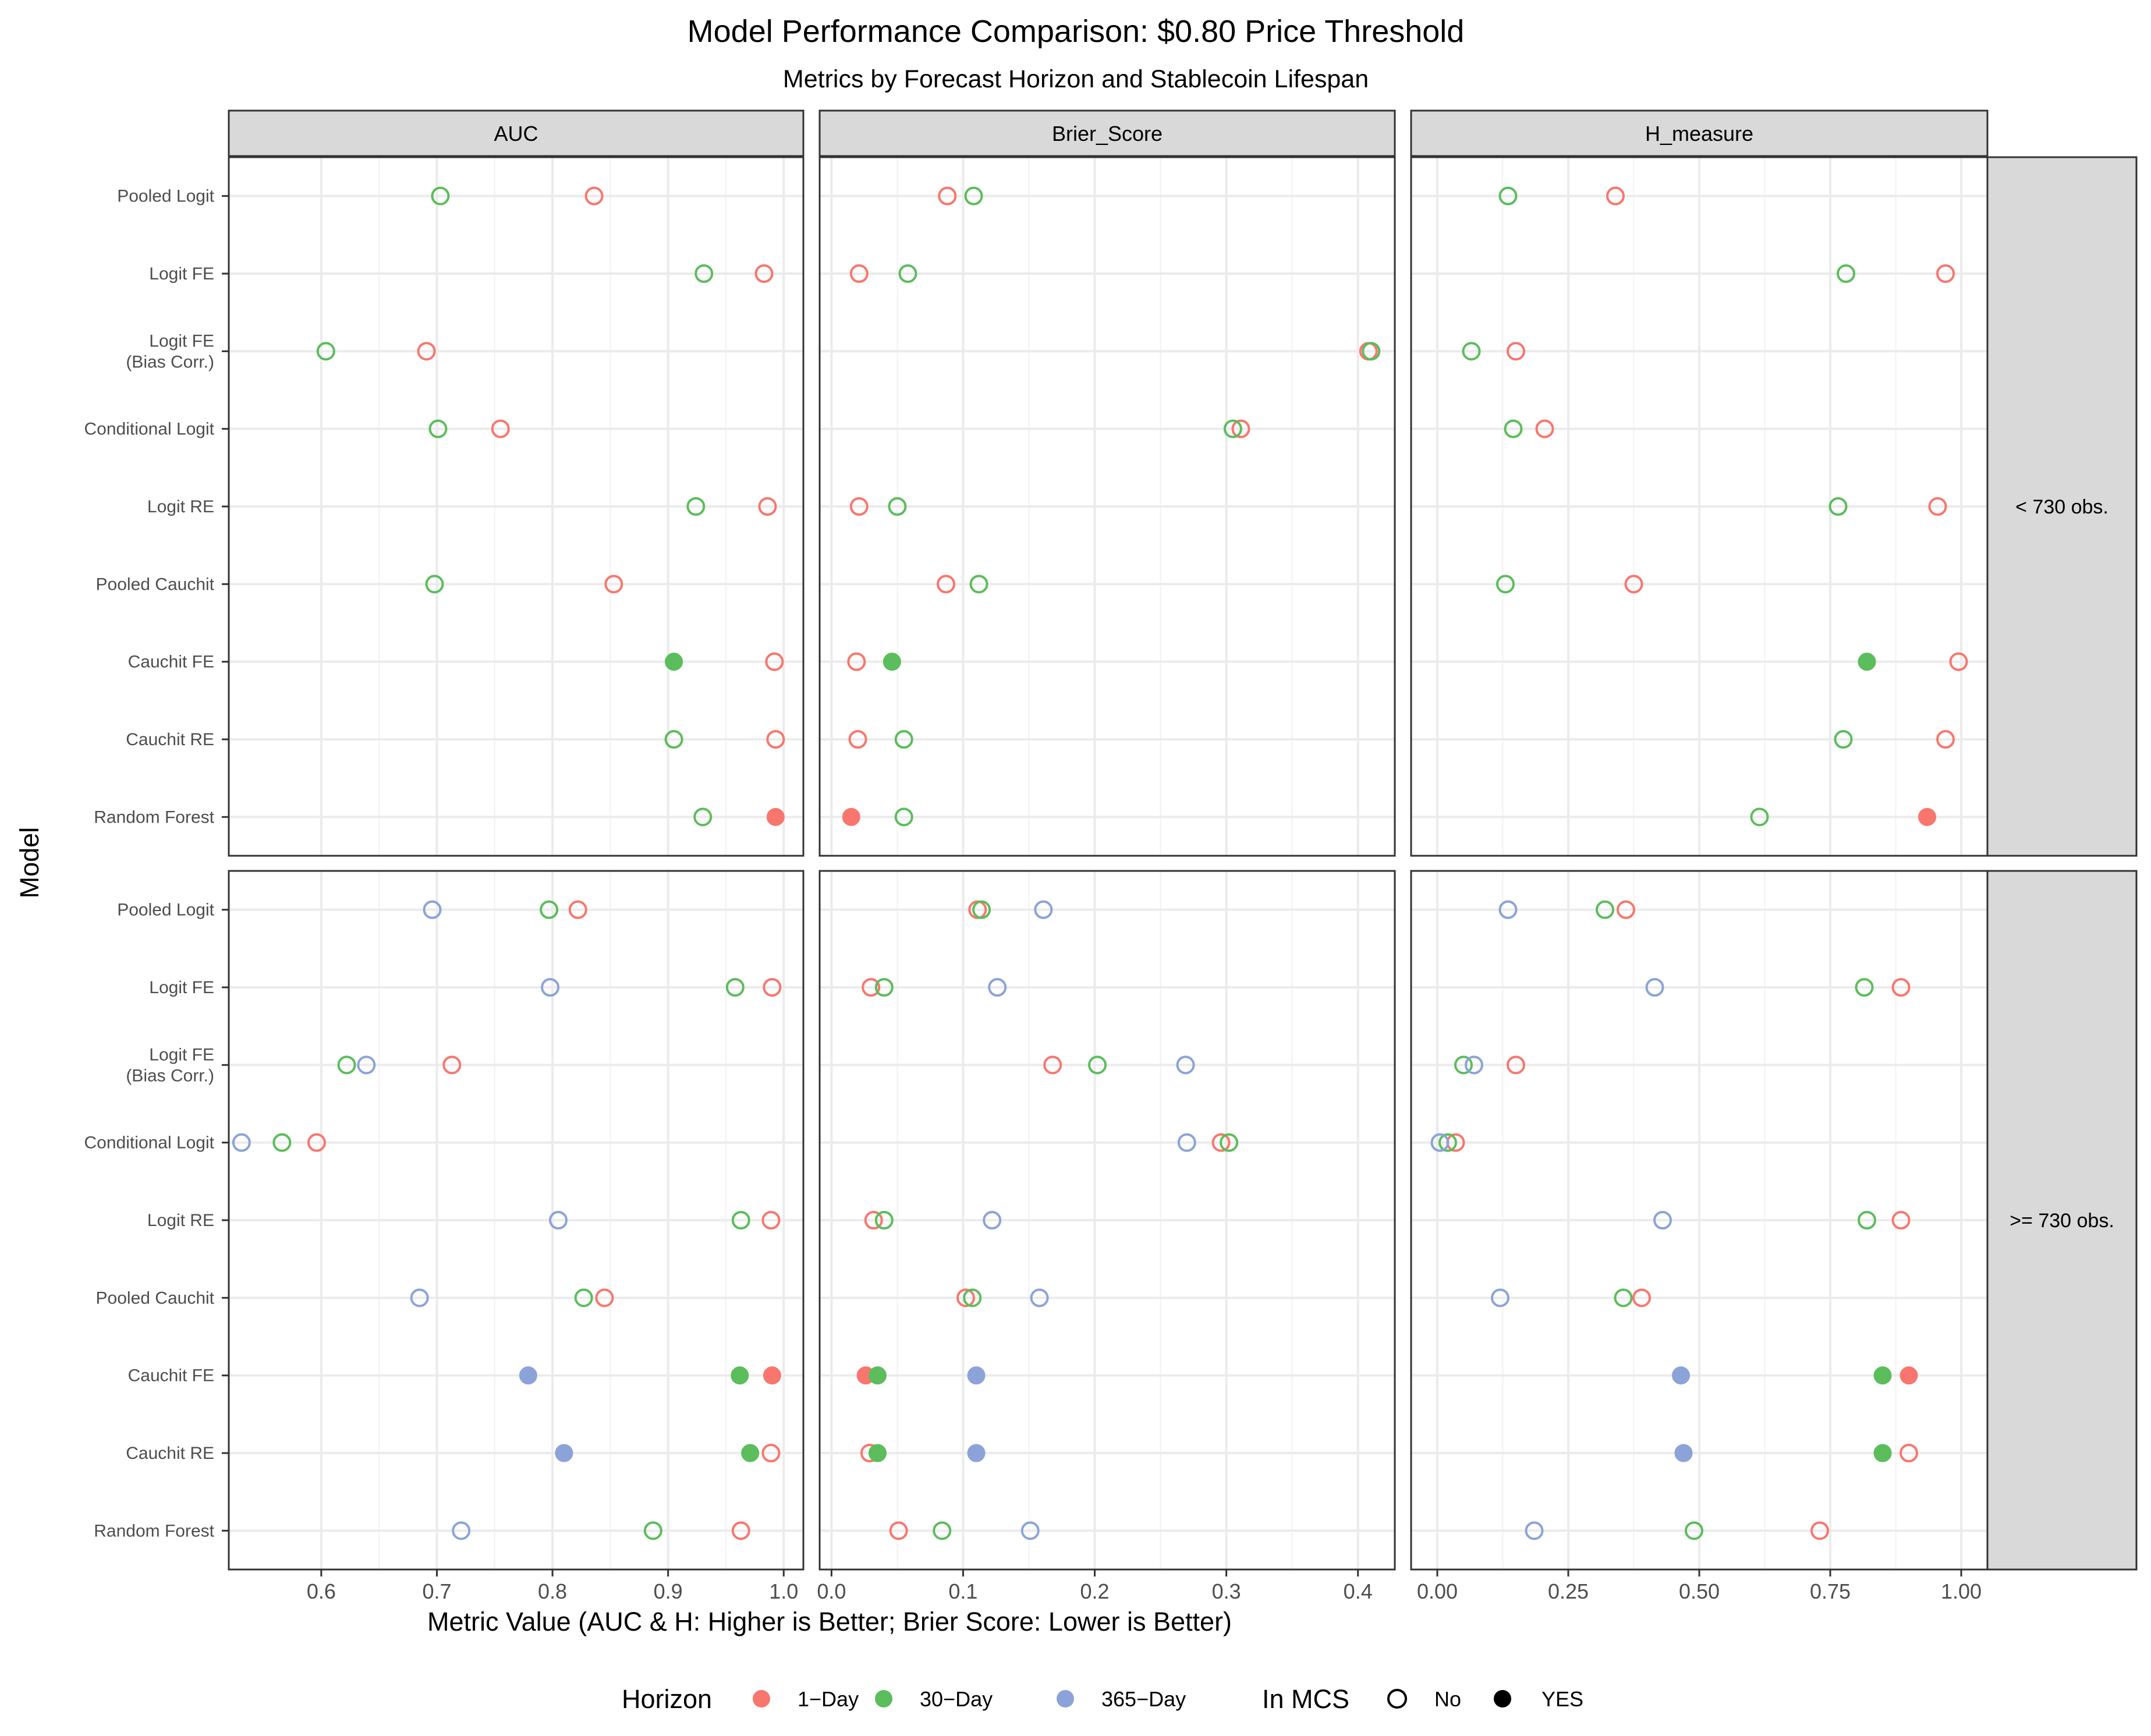  I want to click on x-tick-label: 0.75, so click(1830, 1591).